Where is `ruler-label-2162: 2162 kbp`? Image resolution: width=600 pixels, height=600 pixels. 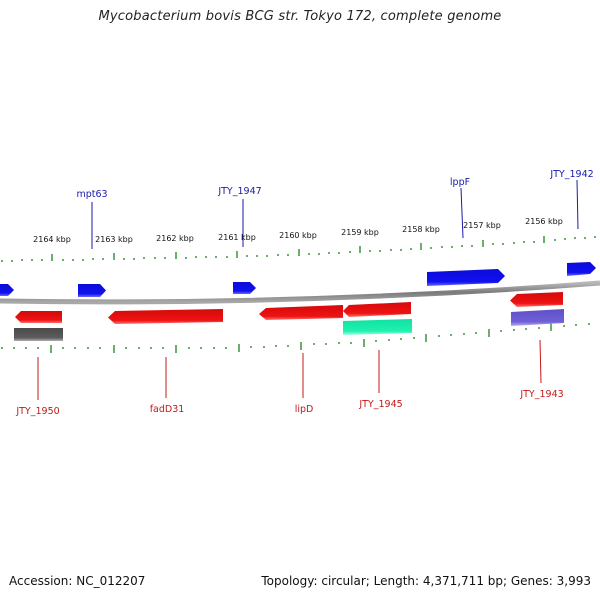
ruler-label-2162: 2162 kbp is located at coordinates (175, 238).